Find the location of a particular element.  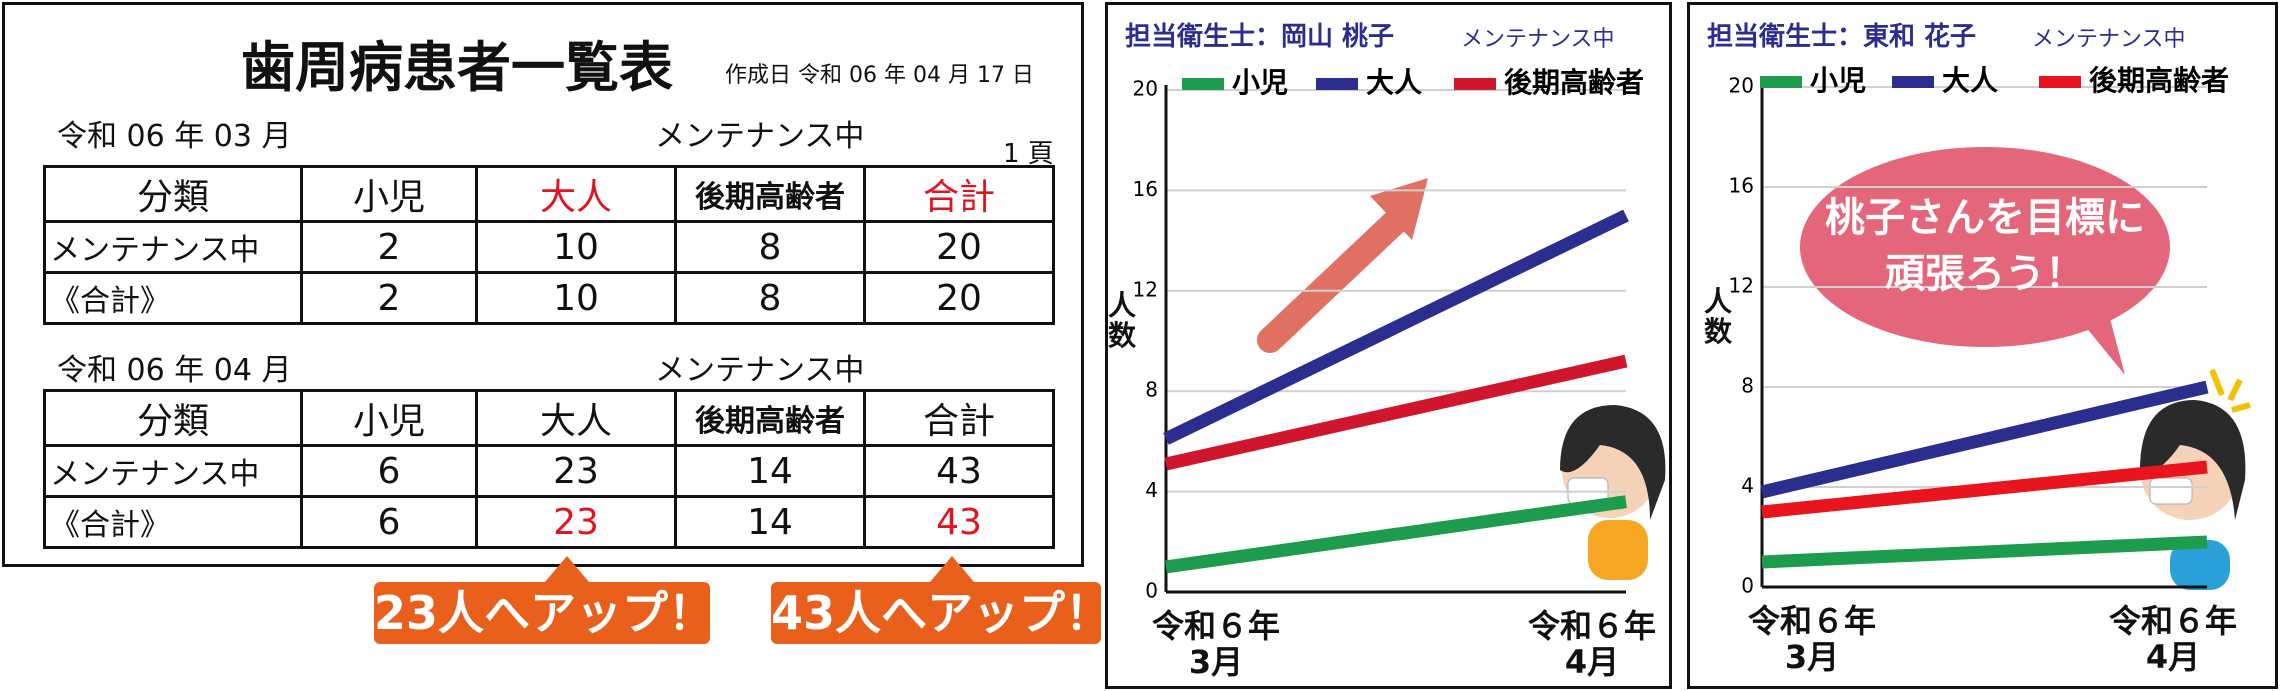

table-row: メンテナンス中 6 23 14 43 is located at coordinates (549, 471).